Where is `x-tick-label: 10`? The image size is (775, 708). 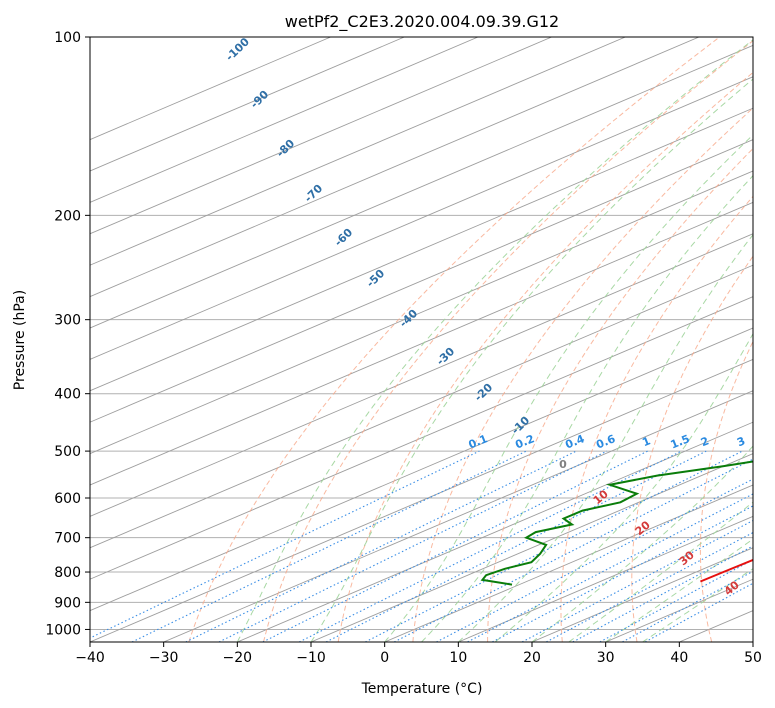
x-tick-label: 10 is located at coordinates (458, 658).